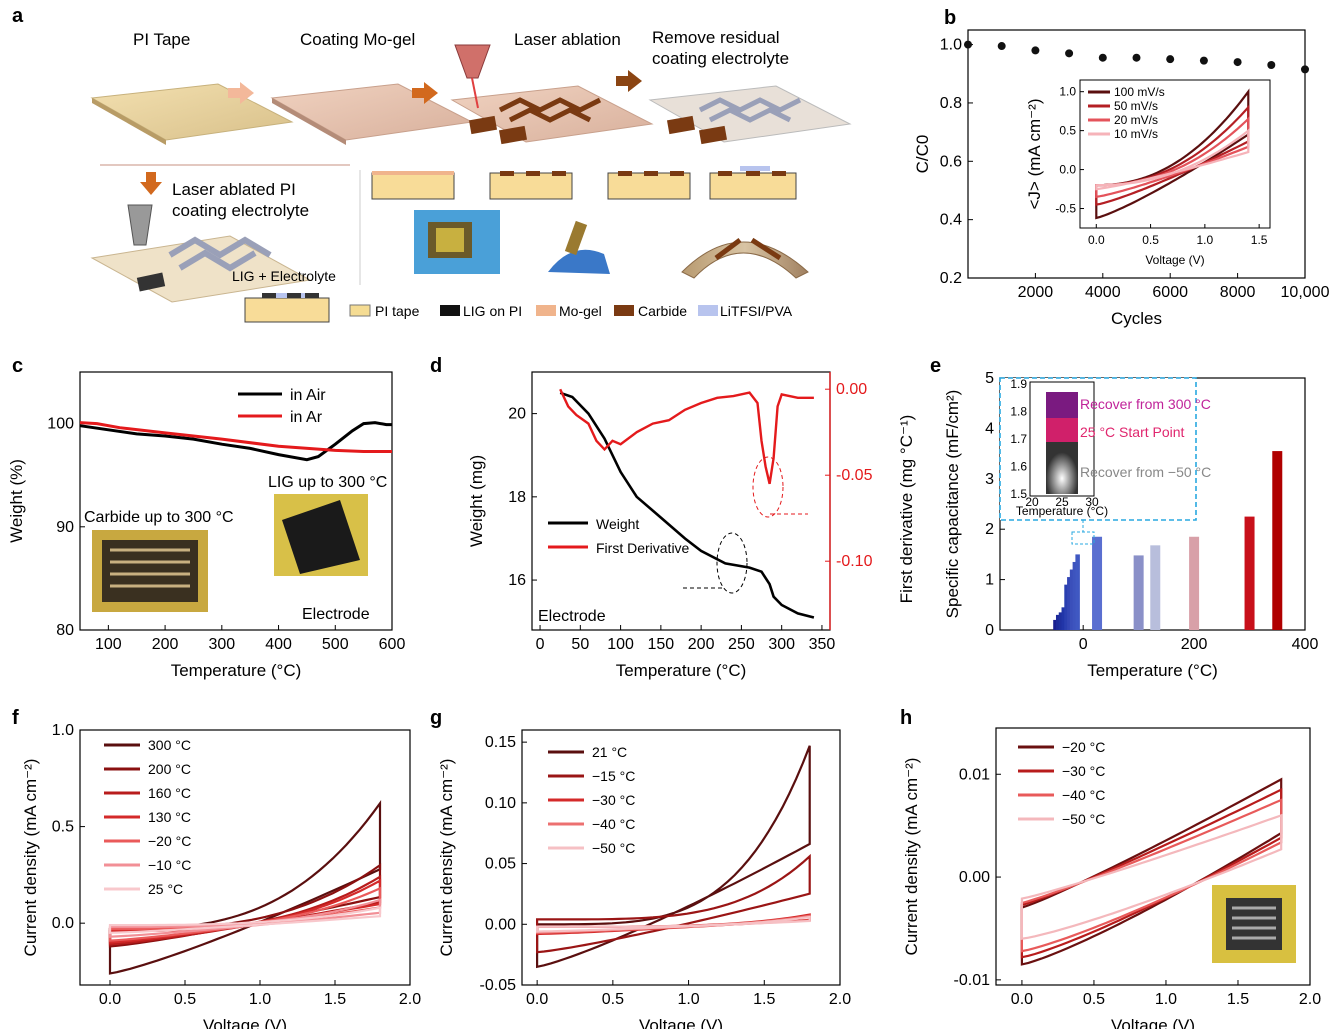  What do you see at coordinates (768, 487) in the screenshot?
I see `d-annotation-ellipse-red` at bounding box center [768, 487].